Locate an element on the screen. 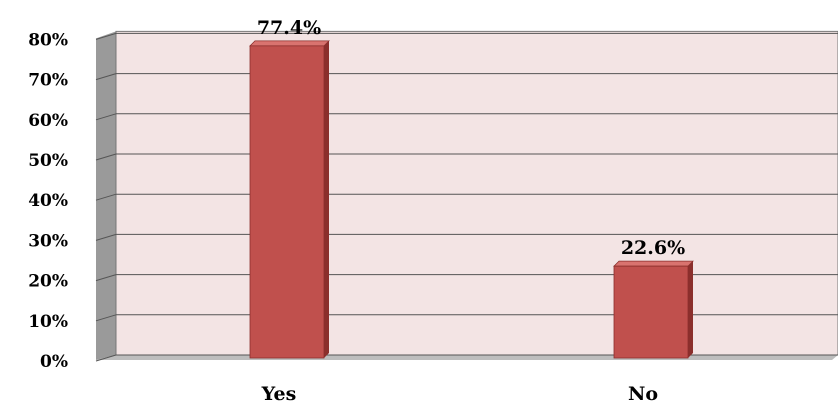  data-label: 22.6% is located at coordinates (653, 248).